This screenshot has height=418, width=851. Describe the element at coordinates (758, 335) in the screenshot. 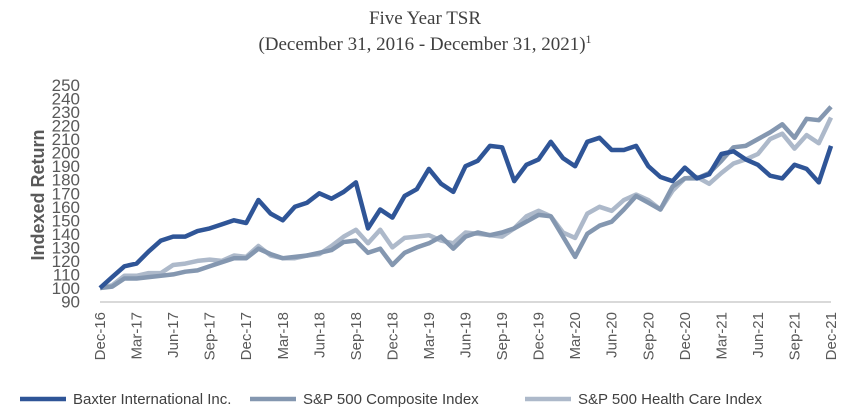

I see `x-tick-label: Jun-21` at that location.